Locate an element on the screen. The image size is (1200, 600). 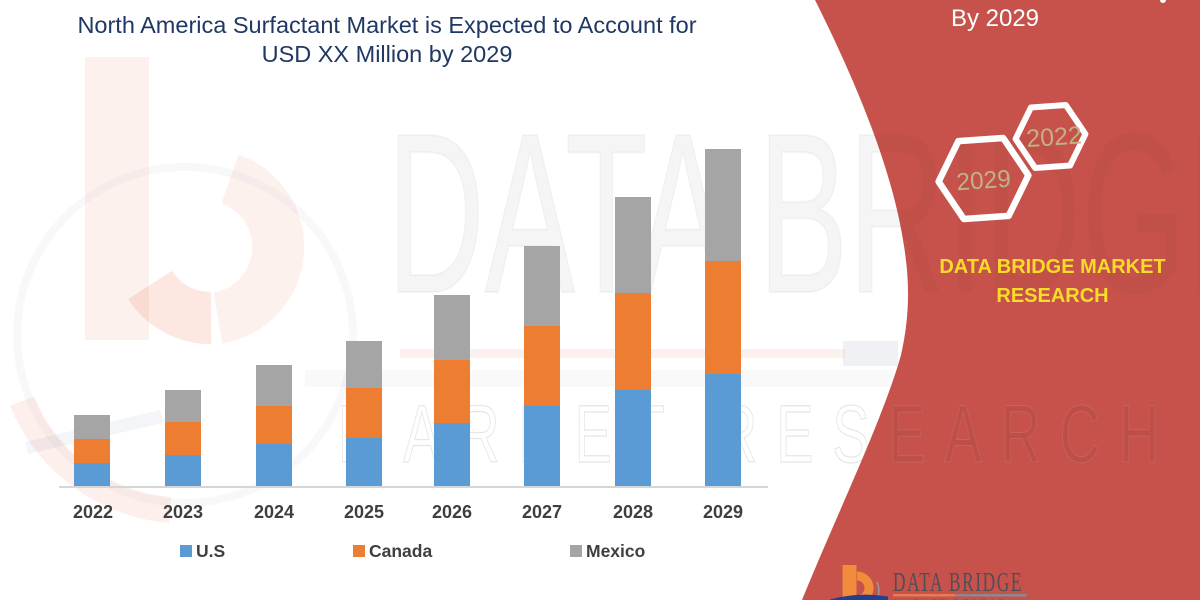
svg-text: DATA BRIDGE is located at coordinates (958, 581).